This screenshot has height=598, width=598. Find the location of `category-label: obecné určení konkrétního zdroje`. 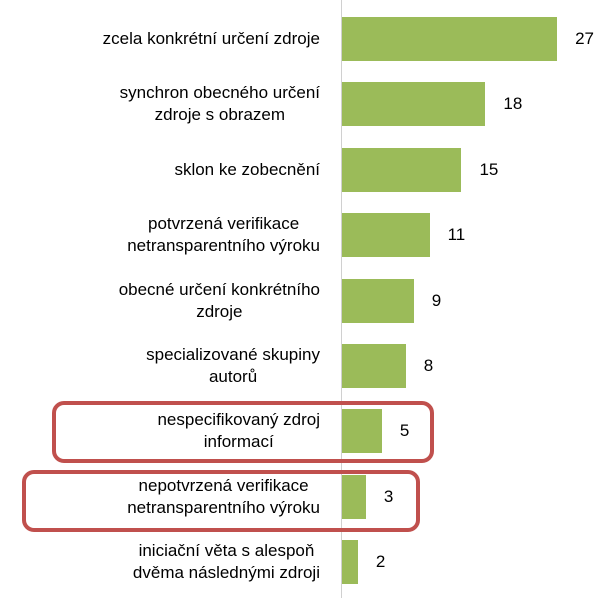

category-label: obecné určení konkrétního zdroje is located at coordinates (219, 300).